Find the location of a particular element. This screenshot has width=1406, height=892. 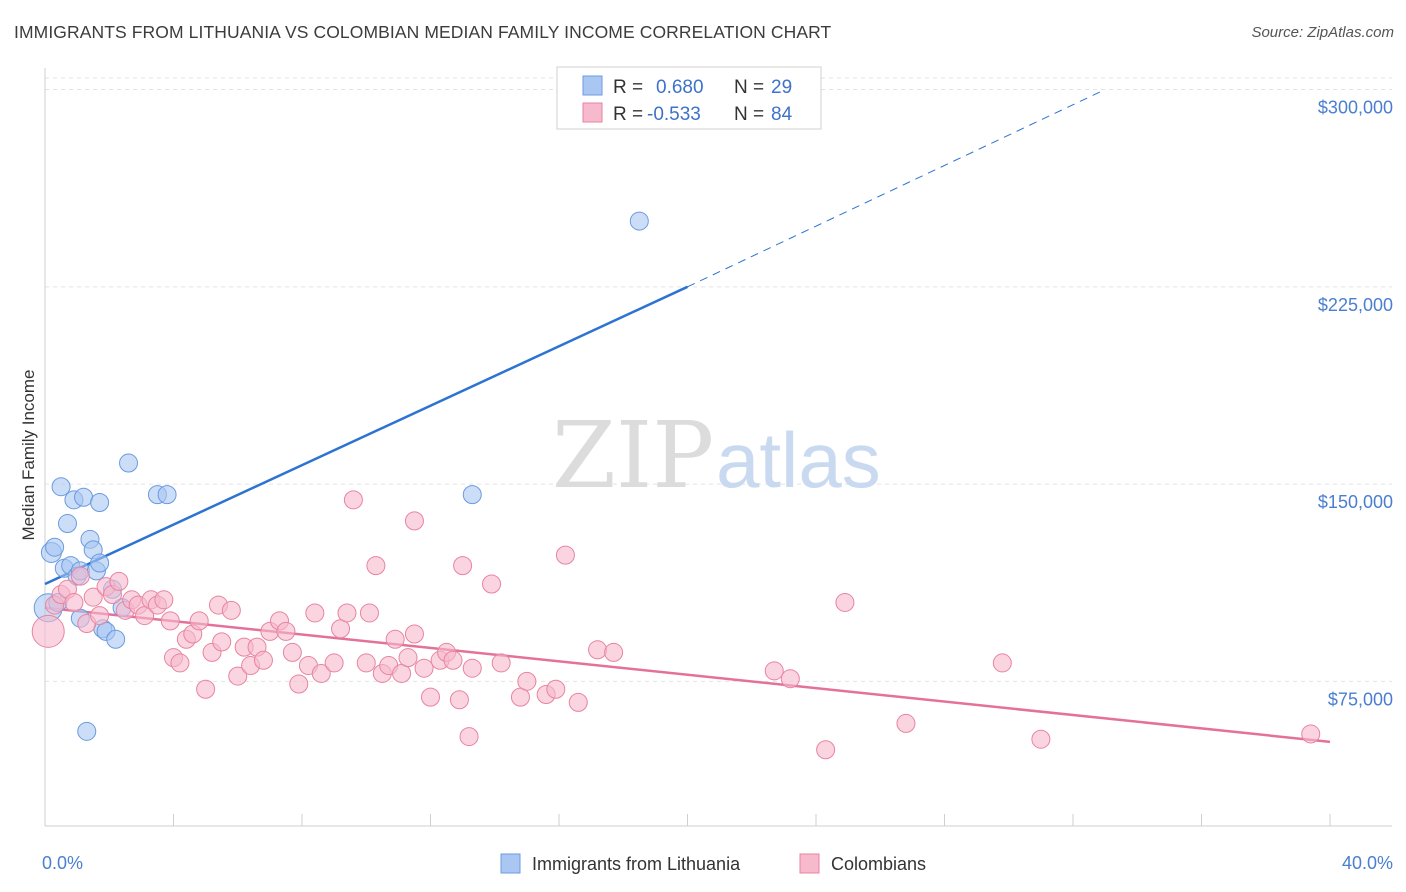

legend-r-label-2: R = is located at coordinates (628, 114).